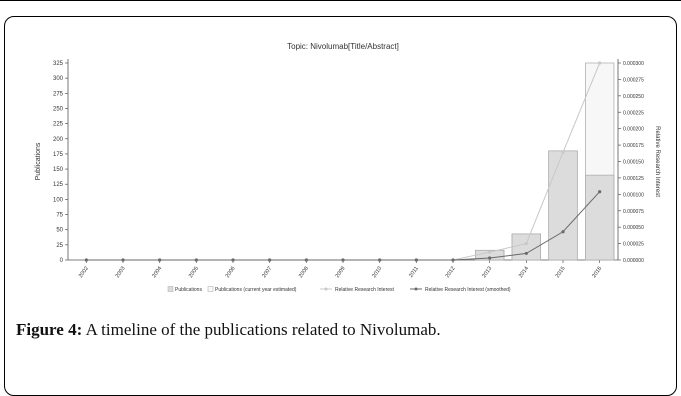 The image size is (681, 396). What do you see at coordinates (633, 146) in the screenshot?
I see `y2-tick-label: 0.000175` at bounding box center [633, 146].